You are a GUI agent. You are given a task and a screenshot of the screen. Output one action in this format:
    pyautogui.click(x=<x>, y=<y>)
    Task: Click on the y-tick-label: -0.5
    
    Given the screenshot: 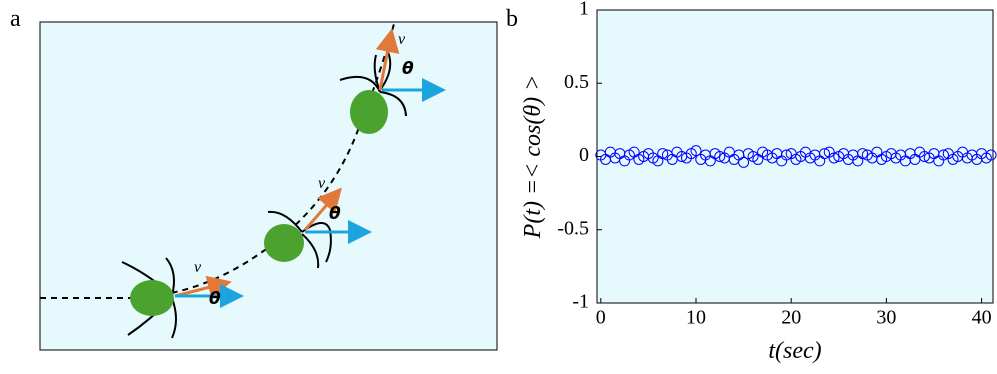 What is the action you would take?
    pyautogui.click(x=573, y=228)
    